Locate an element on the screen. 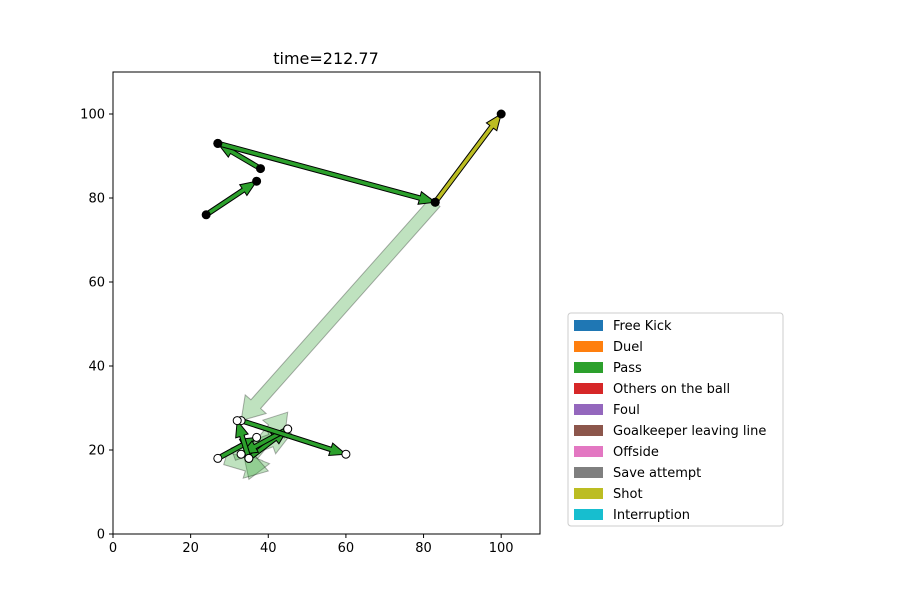 Image resolution: width=900 pixels, height=604 pixels. legend-label: Offside is located at coordinates (636, 452).